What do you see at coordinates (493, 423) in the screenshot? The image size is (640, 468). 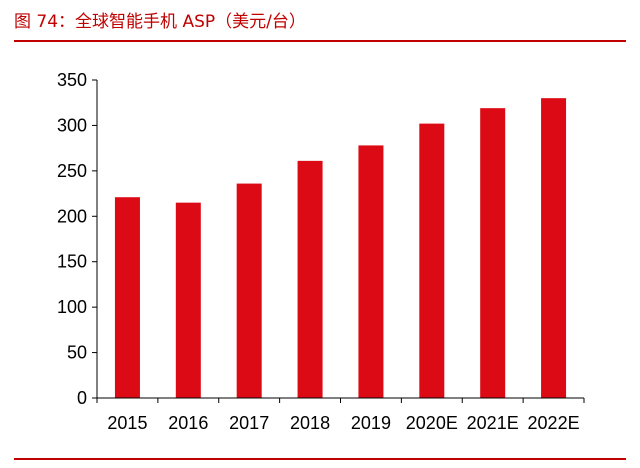 I see `x-tick-label: 2021E` at bounding box center [493, 423].